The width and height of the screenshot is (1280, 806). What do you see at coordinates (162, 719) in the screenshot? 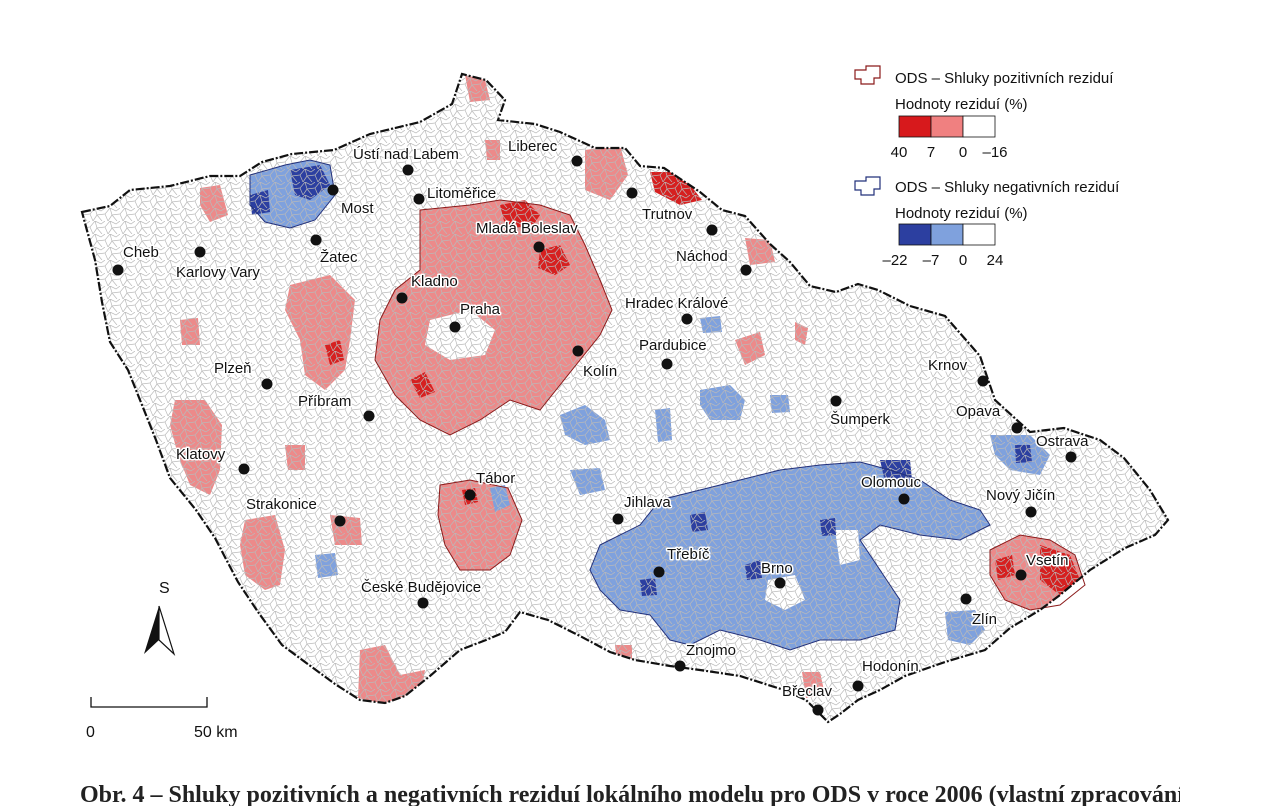
I see `scale-bar: 0 50 km` at bounding box center [162, 719].